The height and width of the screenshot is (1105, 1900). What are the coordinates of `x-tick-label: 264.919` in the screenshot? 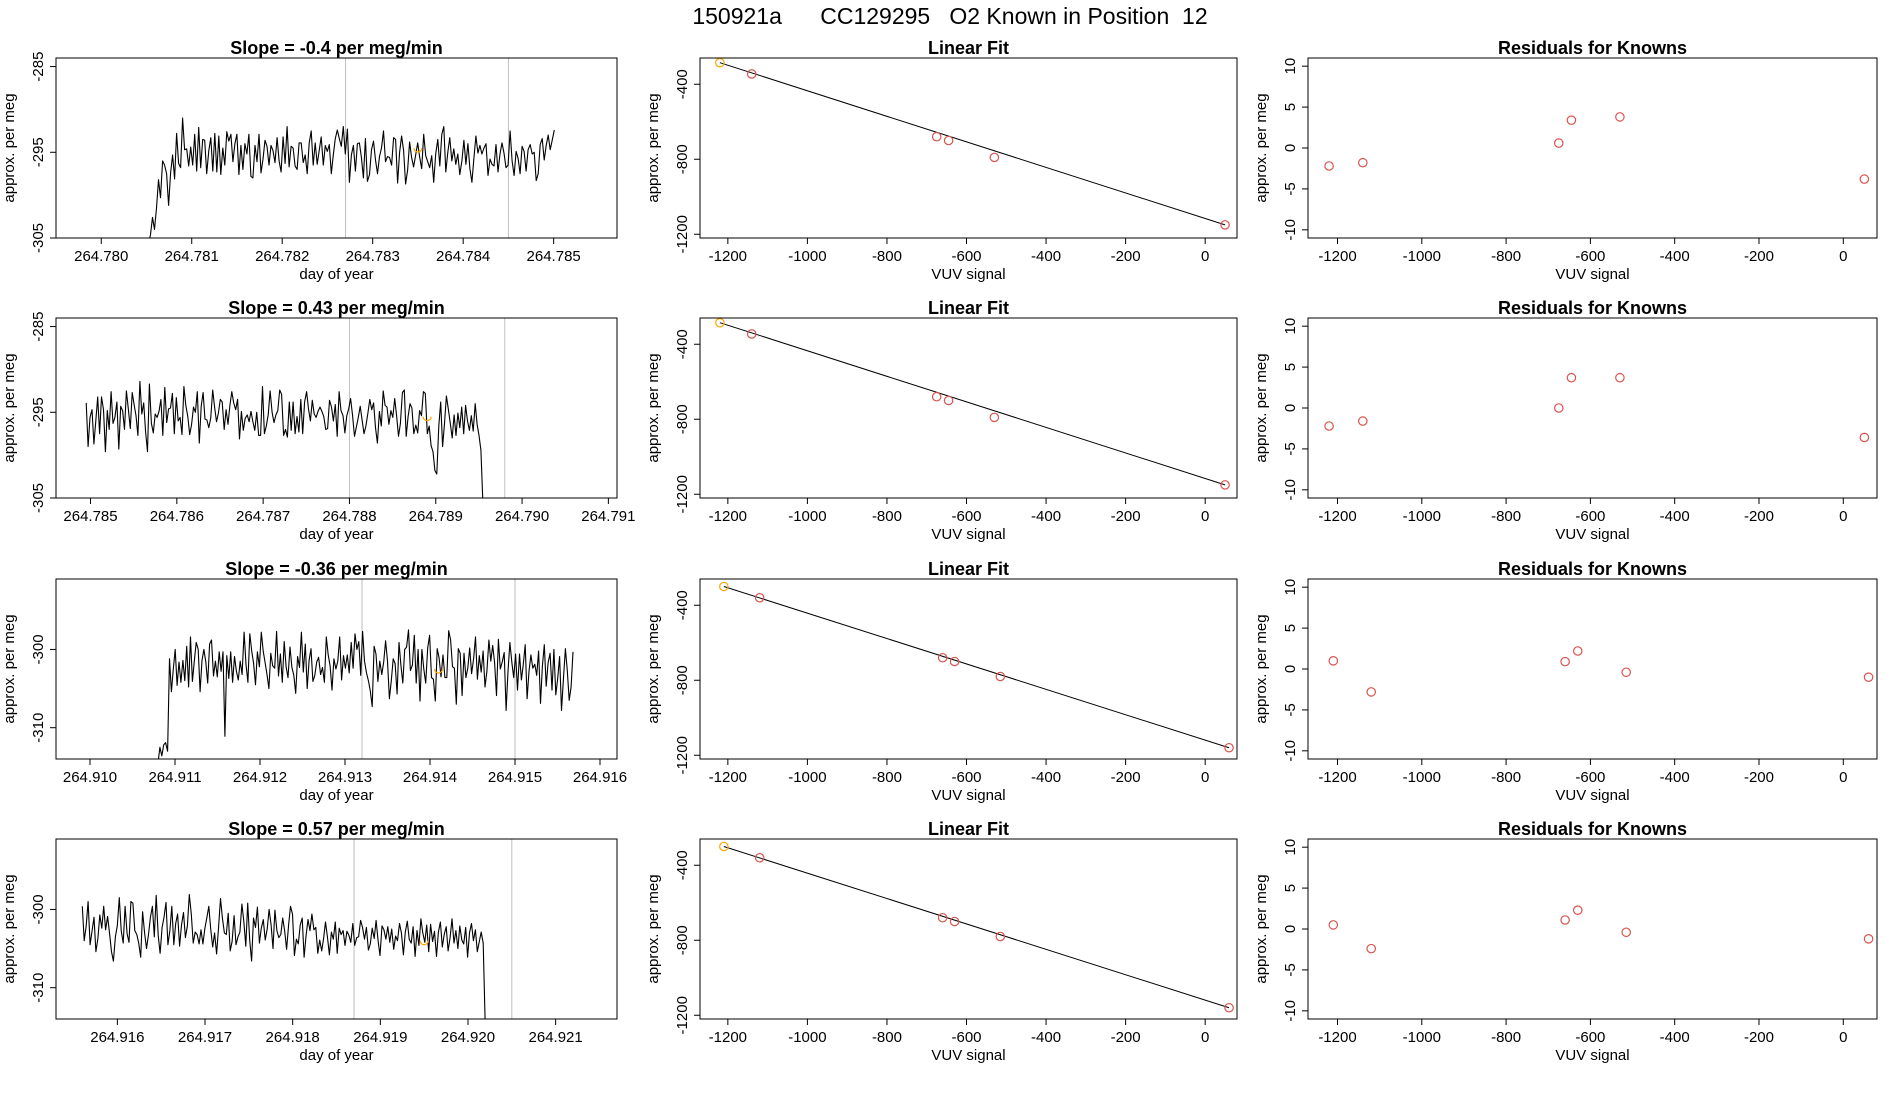 It's located at (380, 1037).